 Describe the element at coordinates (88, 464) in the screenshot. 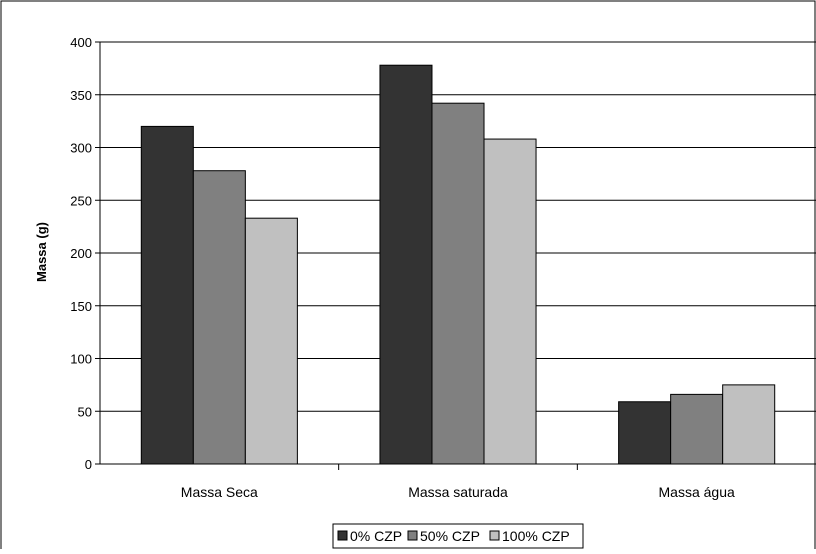

I see `y-tick-label: 0` at that location.